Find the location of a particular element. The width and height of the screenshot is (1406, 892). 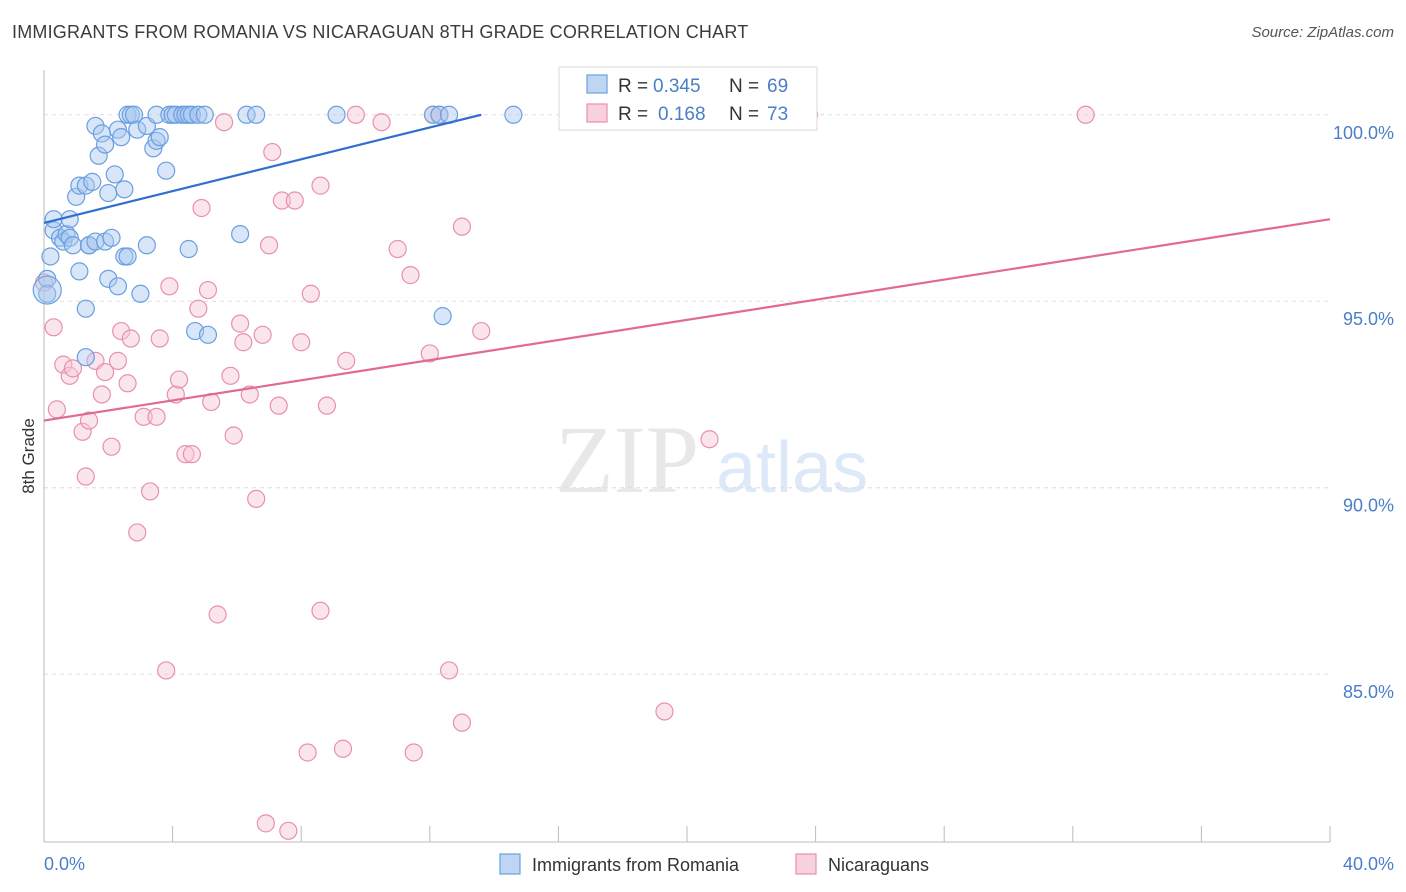

stats-n-label-2: N = is located at coordinates (744, 114).